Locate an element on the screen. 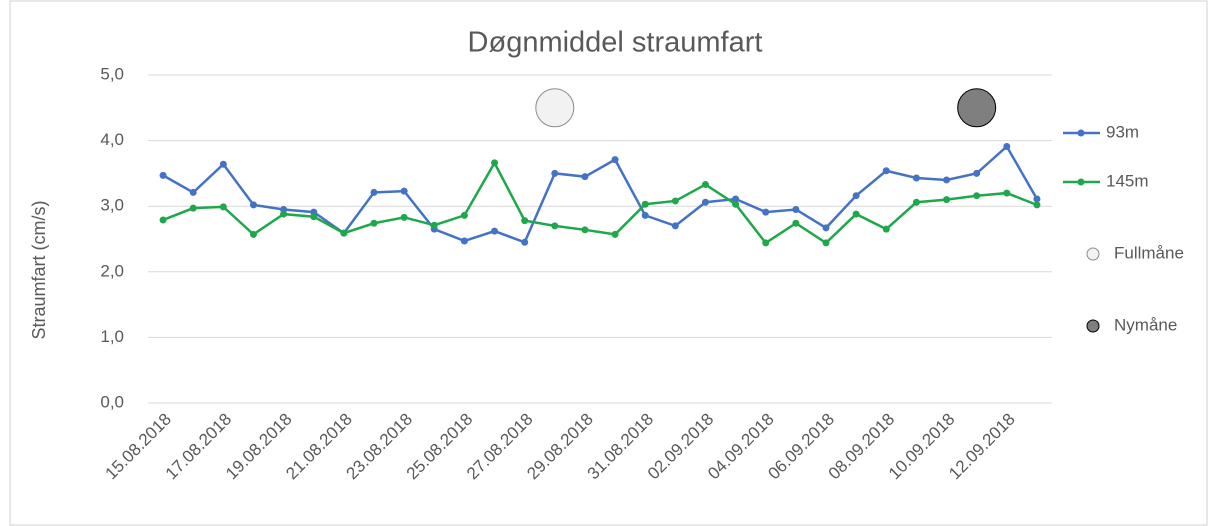 The image size is (1209, 526). y-tick-label: 3,0 is located at coordinates (112, 205).